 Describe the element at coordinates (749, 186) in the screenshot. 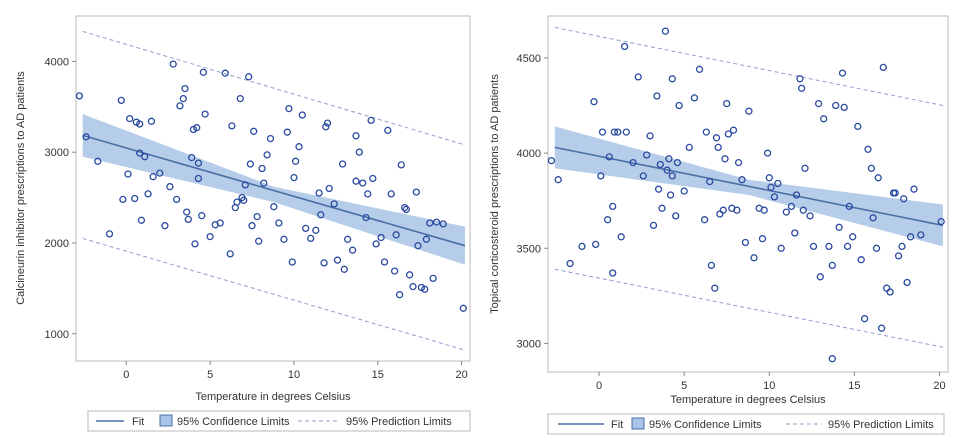

I see `right-fit-line` at that location.